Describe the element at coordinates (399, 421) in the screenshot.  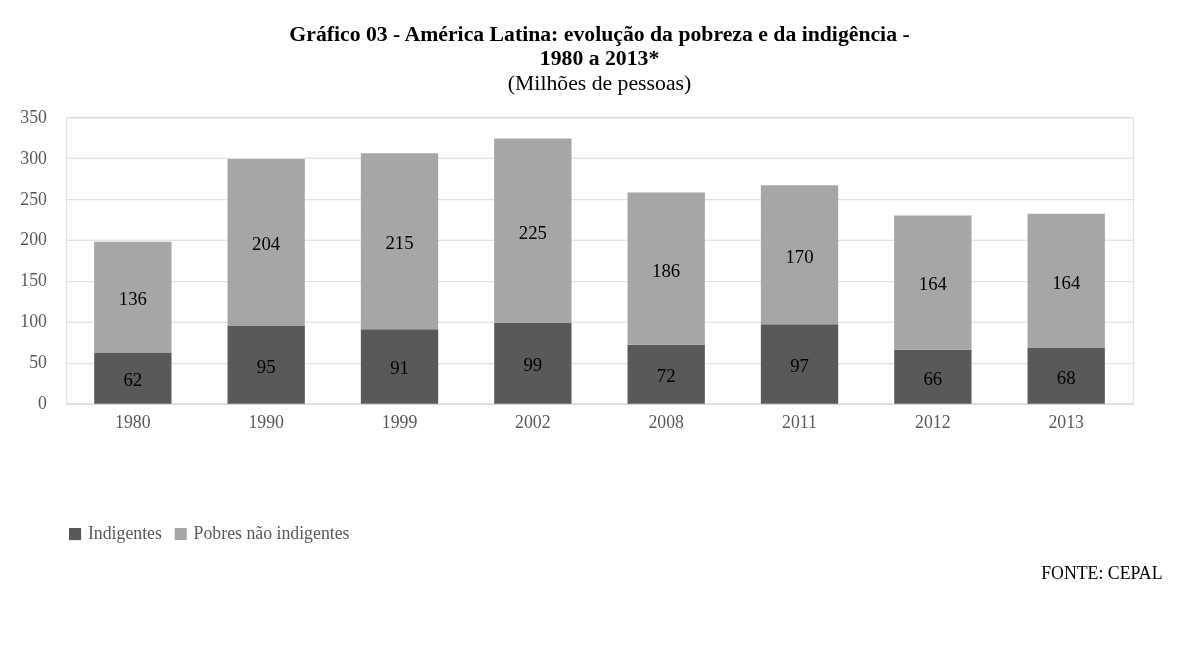
I see `x-tick-label: 1999` at that location.